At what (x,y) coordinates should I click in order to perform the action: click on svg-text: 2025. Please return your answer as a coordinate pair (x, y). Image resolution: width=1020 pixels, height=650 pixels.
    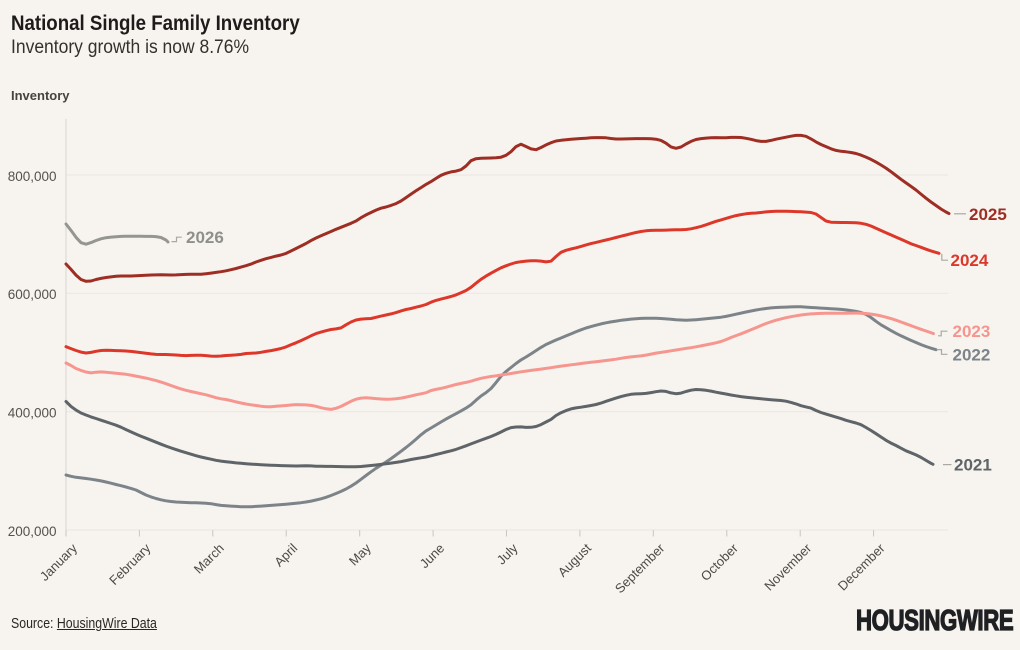
    Looking at the image, I should click on (988, 214).